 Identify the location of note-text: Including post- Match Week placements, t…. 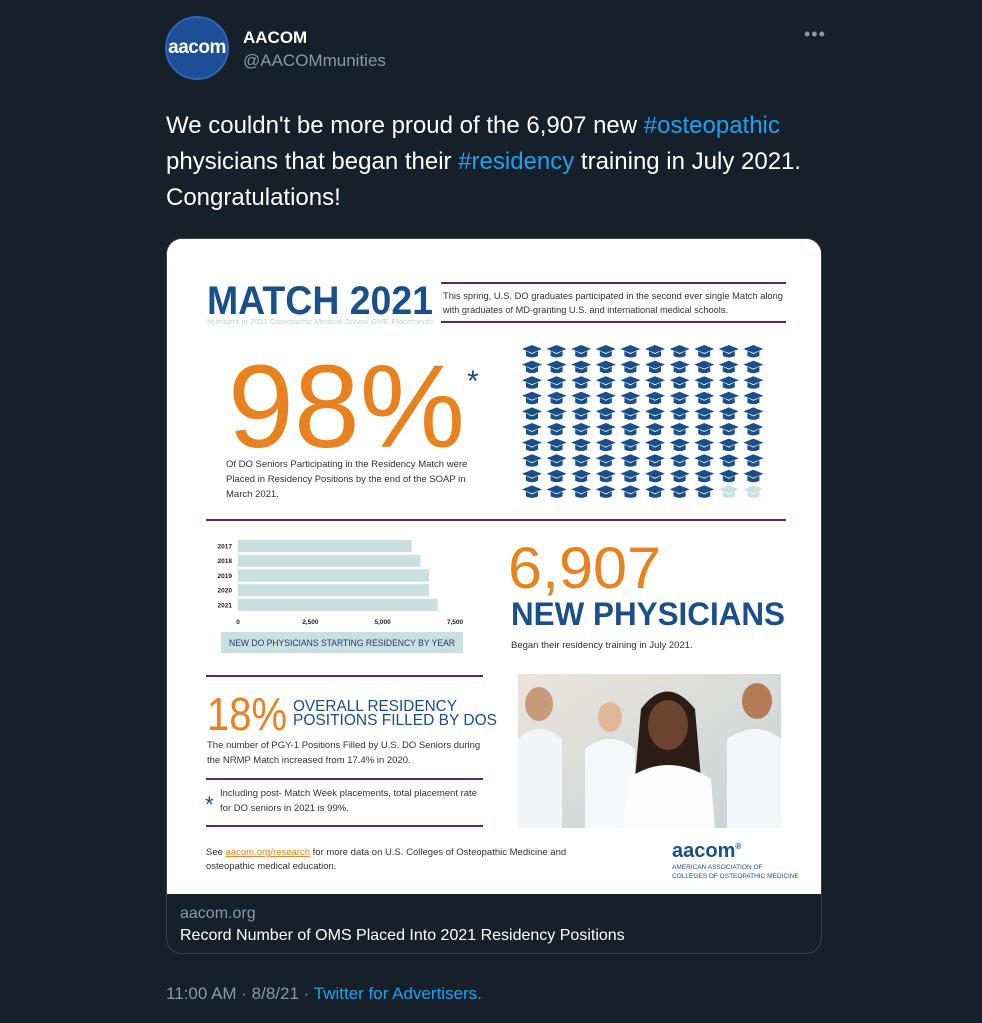
(348, 793).